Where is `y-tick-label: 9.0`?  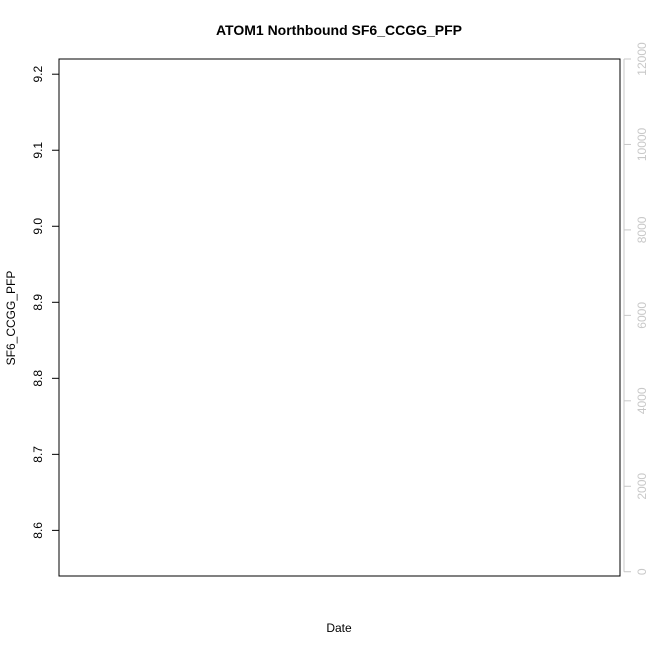 y-tick-label: 9.0 is located at coordinates (38, 226).